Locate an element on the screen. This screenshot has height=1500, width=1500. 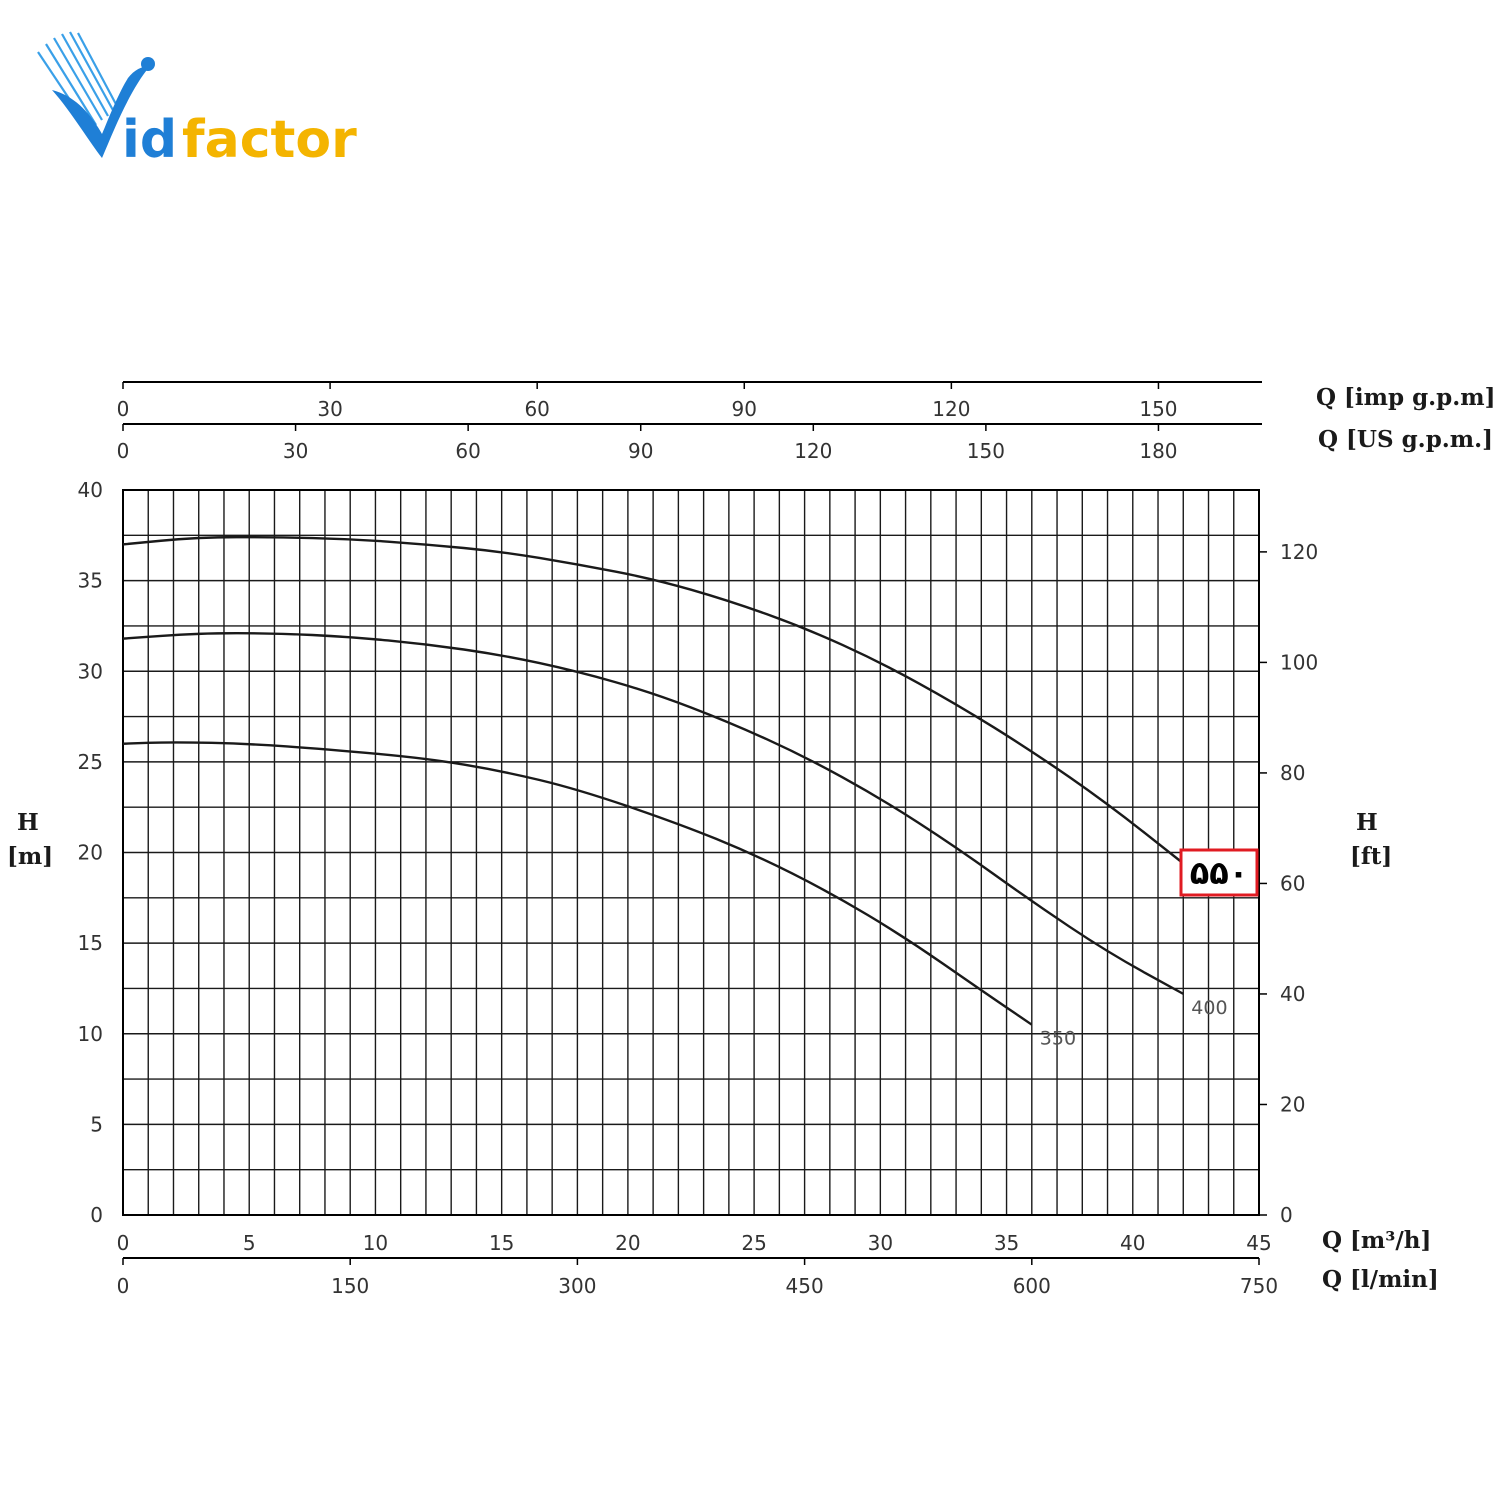
y-tick-label-ft: 100 is located at coordinates (1299, 662).